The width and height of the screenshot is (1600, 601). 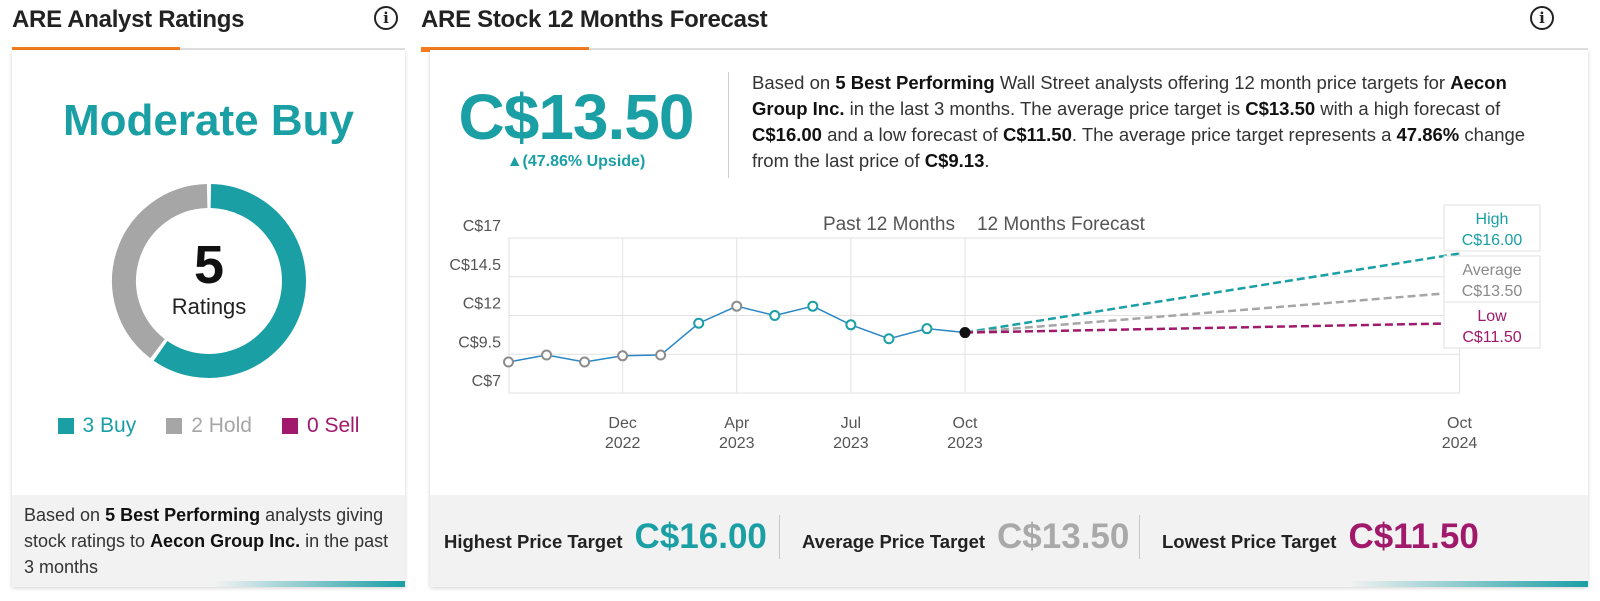 What do you see at coordinates (482, 304) in the screenshot?
I see `y-tick-label: C$12` at bounding box center [482, 304].